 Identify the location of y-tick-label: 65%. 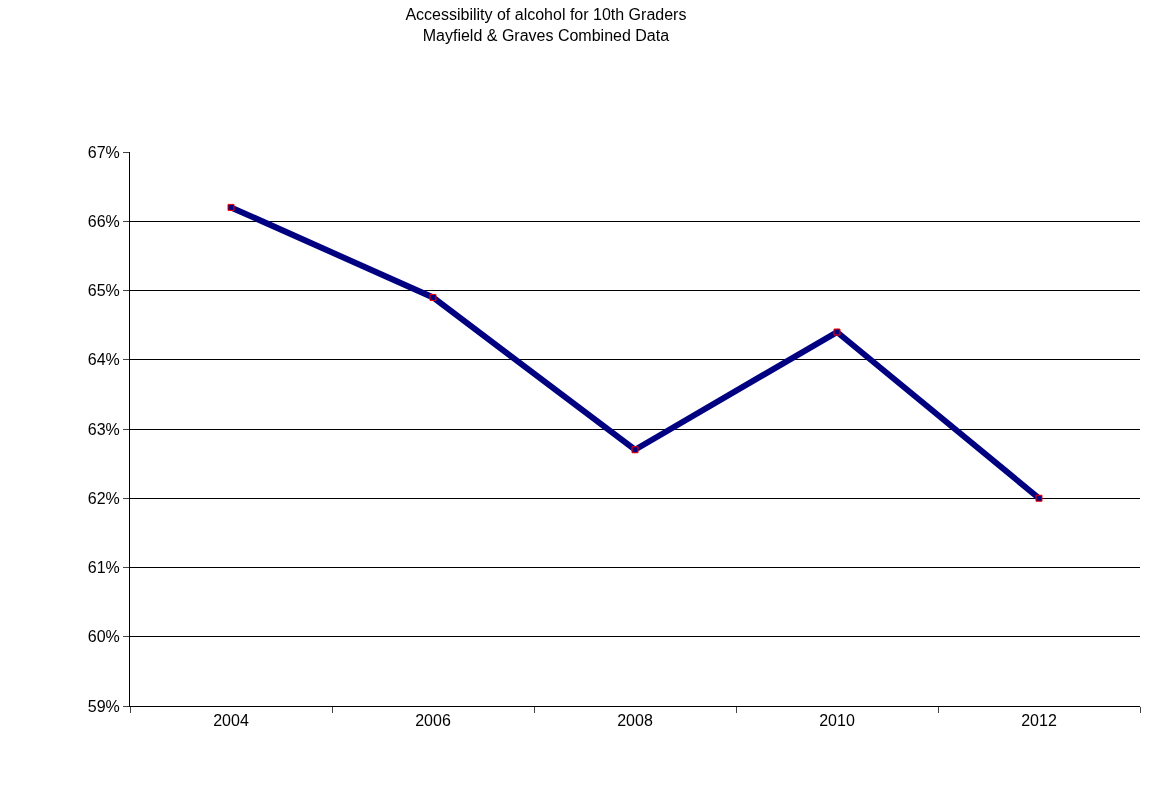
(103, 291).